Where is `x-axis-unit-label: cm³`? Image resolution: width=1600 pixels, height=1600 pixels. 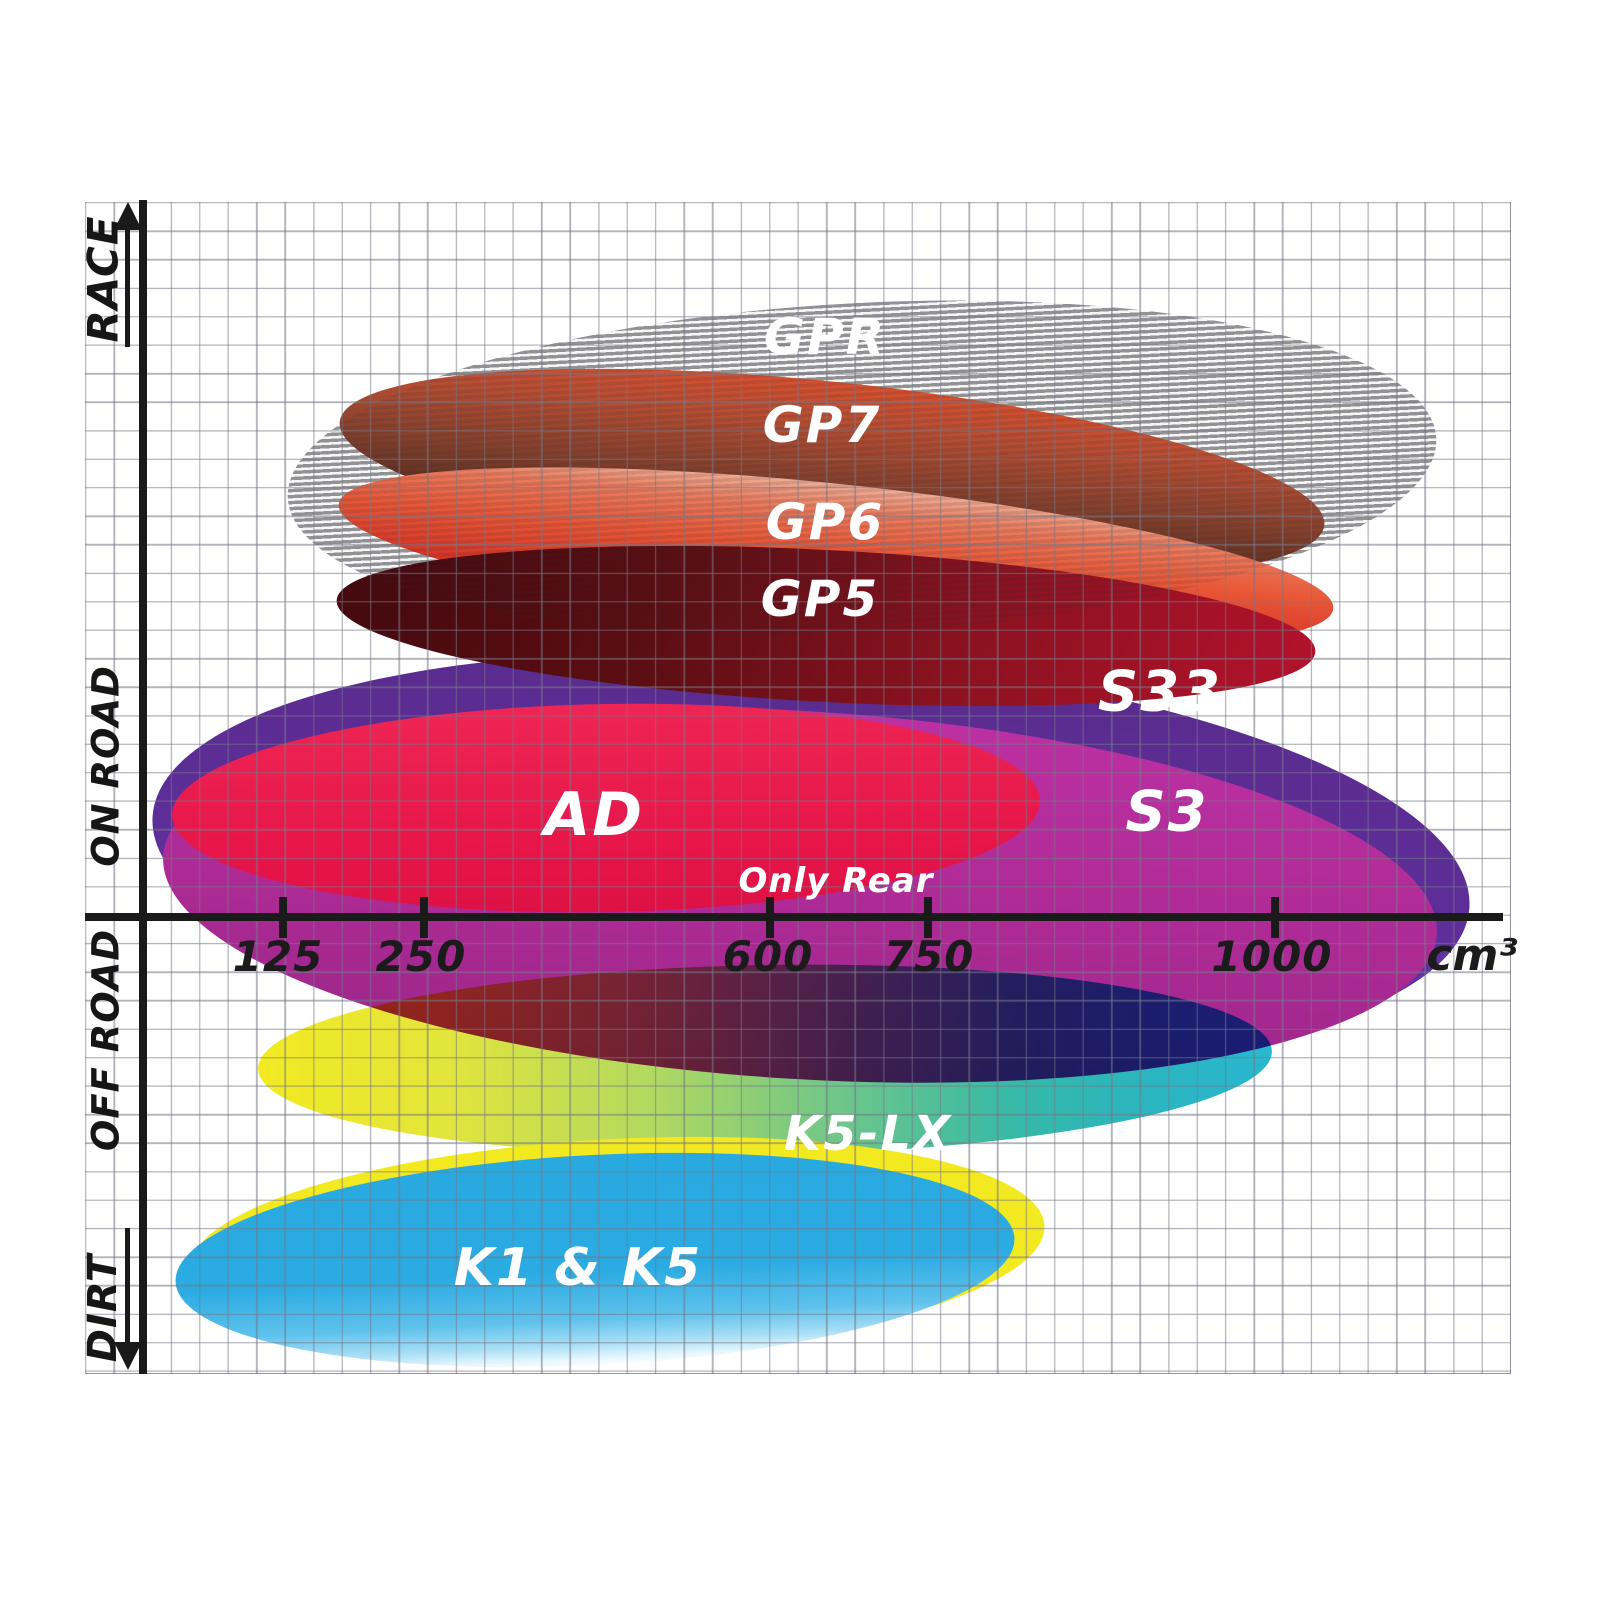
x-axis-unit-label: cm³ is located at coordinates (1472, 955).